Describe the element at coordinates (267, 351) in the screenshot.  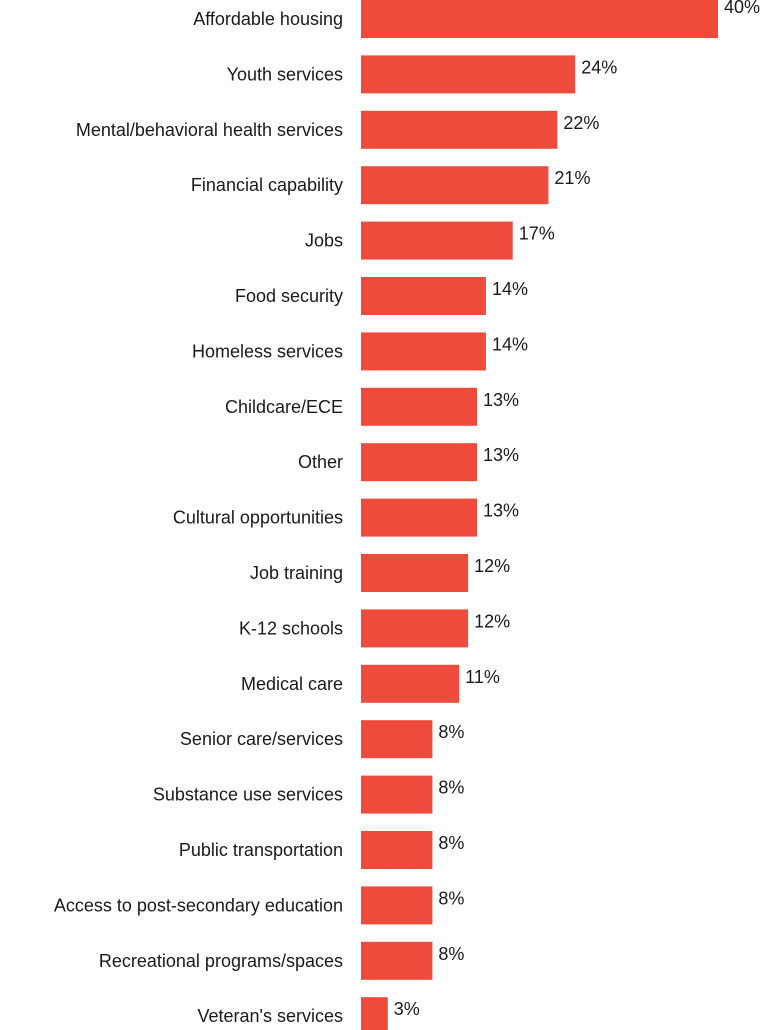
I see `category-label: Homeless services` at that location.